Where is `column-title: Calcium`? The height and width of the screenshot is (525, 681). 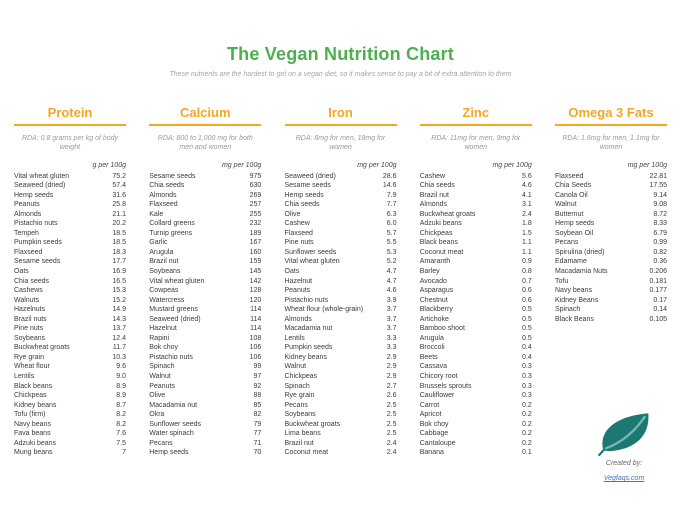
column-title: Calcium is located at coordinates (205, 112).